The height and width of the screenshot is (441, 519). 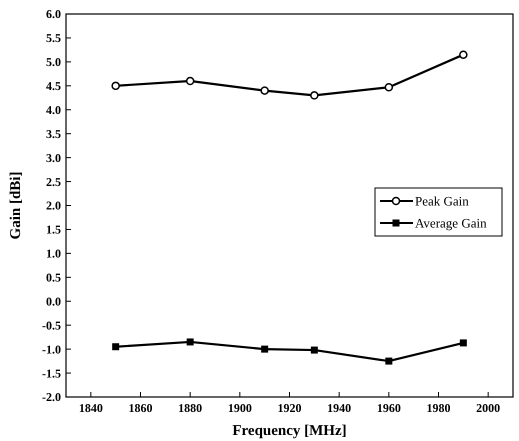 I want to click on x-tick-label: 2000, so click(x=488, y=408).